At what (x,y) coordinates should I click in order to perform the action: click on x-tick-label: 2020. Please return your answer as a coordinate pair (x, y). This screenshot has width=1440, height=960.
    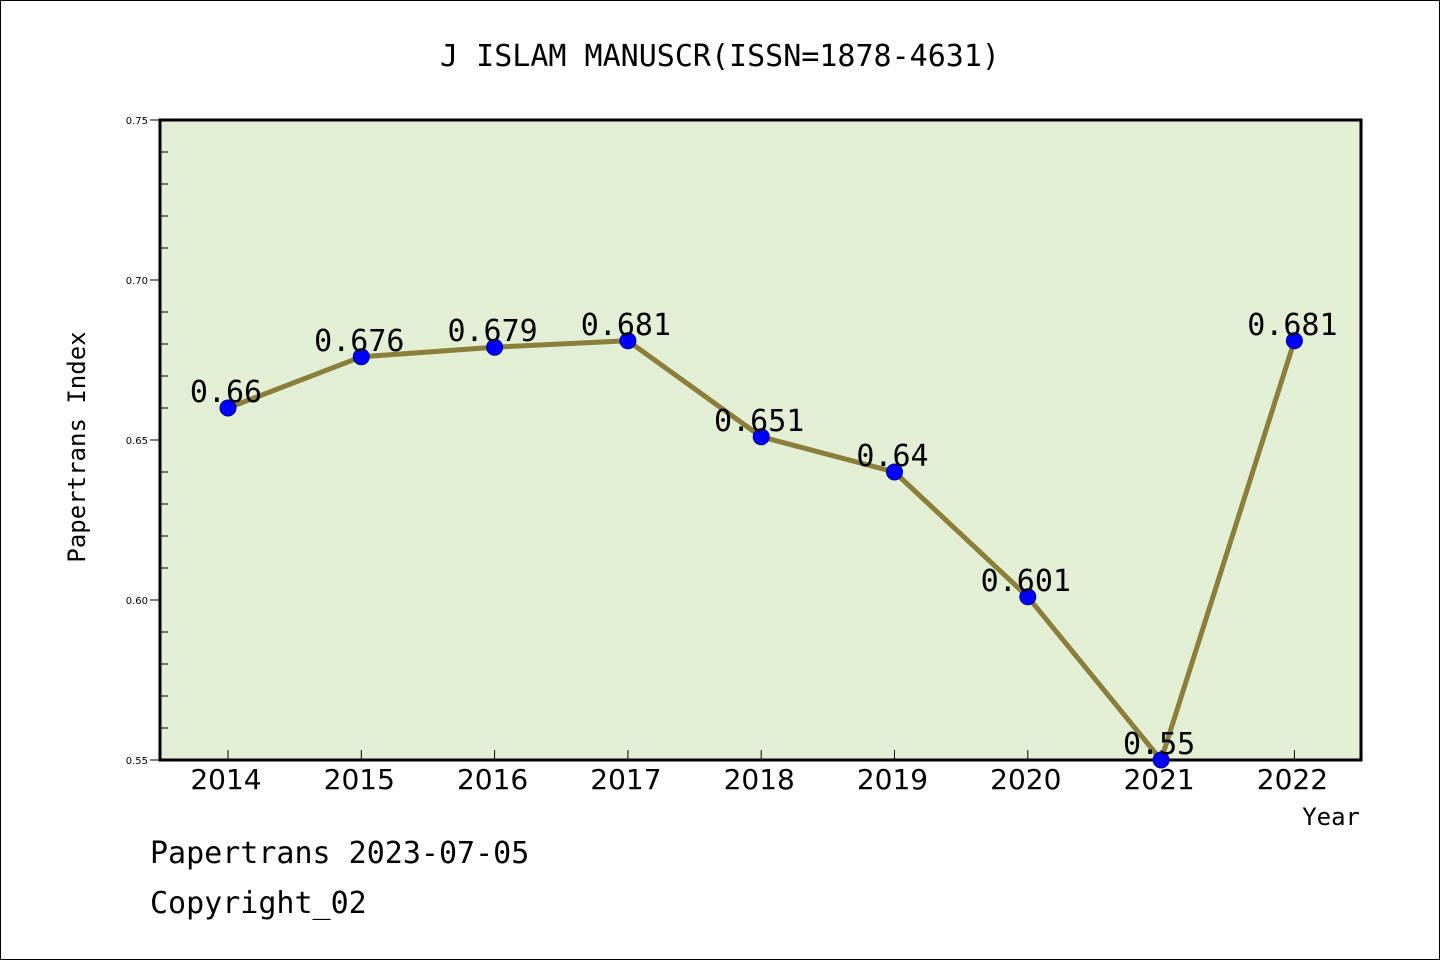
    Looking at the image, I should click on (1025, 779).